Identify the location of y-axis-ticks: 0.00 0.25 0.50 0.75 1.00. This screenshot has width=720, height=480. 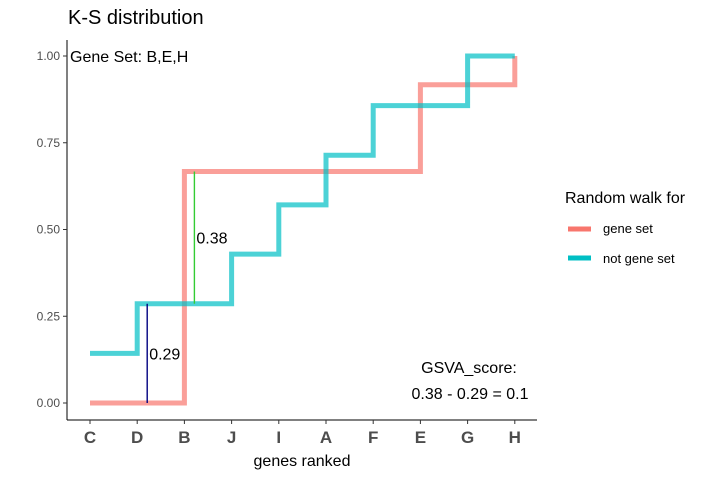
(52, 229).